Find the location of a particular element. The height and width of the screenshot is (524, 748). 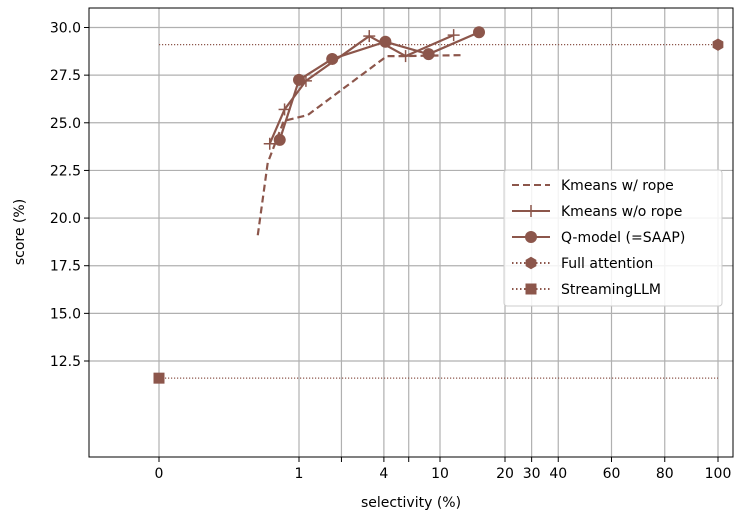

legend-marker-full-attention is located at coordinates (531, 263).